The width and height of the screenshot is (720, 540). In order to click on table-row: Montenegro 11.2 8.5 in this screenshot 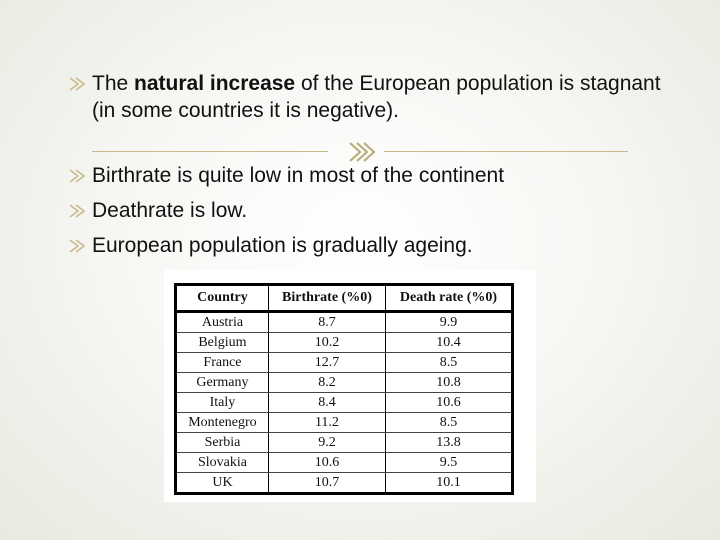, I will do `click(344, 422)`.